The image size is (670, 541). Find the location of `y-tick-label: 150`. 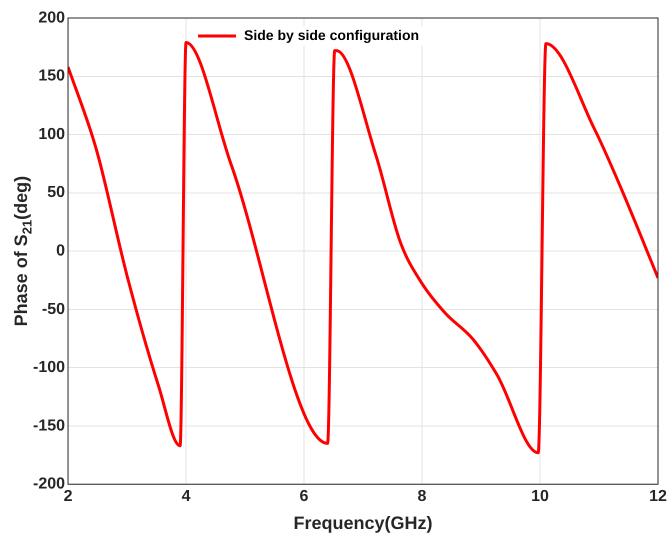

y-tick-label: 150 is located at coordinates (52, 76).